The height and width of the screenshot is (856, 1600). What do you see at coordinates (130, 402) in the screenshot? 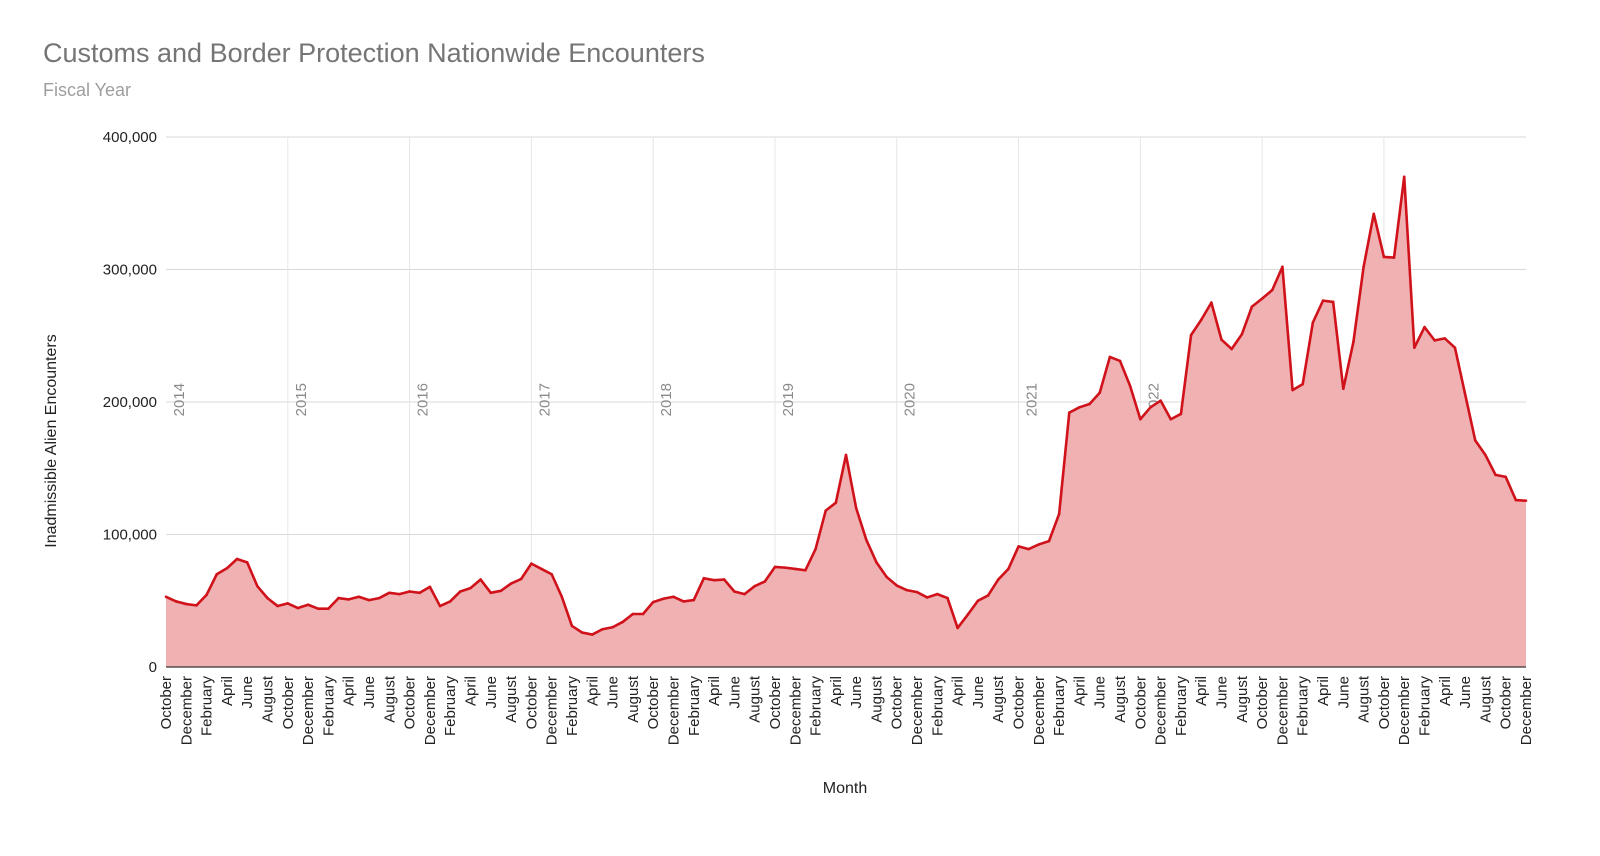
I see `y-tick-label: 200,000` at bounding box center [130, 402].